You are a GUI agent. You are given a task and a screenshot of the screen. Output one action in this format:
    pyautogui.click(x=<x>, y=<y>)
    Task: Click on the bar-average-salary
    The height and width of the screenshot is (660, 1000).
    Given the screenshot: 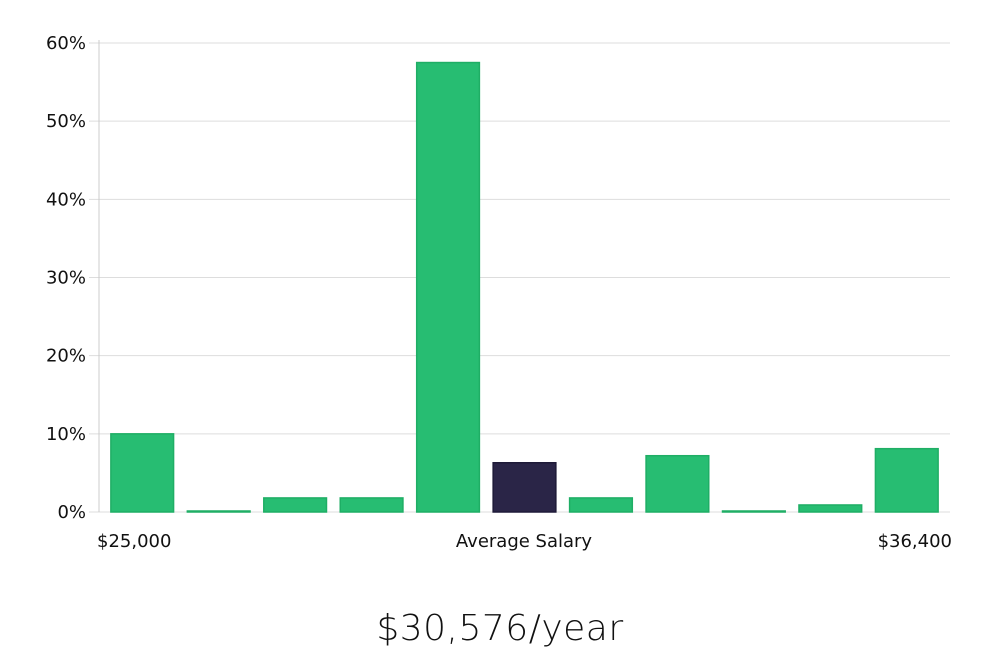 What is the action you would take?
    pyautogui.click(x=524, y=487)
    